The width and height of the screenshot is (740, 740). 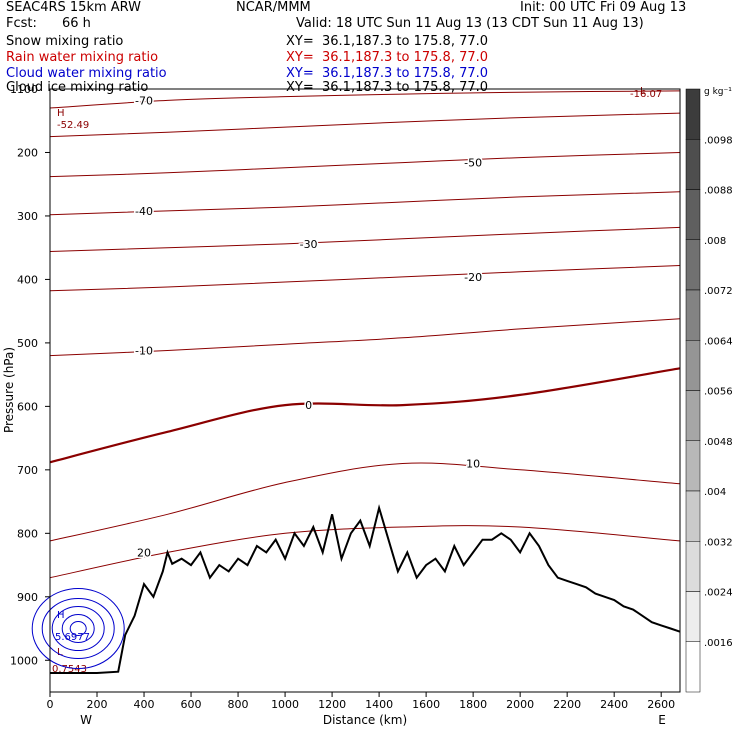 What do you see at coordinates (473, 463) in the screenshot?
I see `isotherm-label: 10` at bounding box center [473, 463].